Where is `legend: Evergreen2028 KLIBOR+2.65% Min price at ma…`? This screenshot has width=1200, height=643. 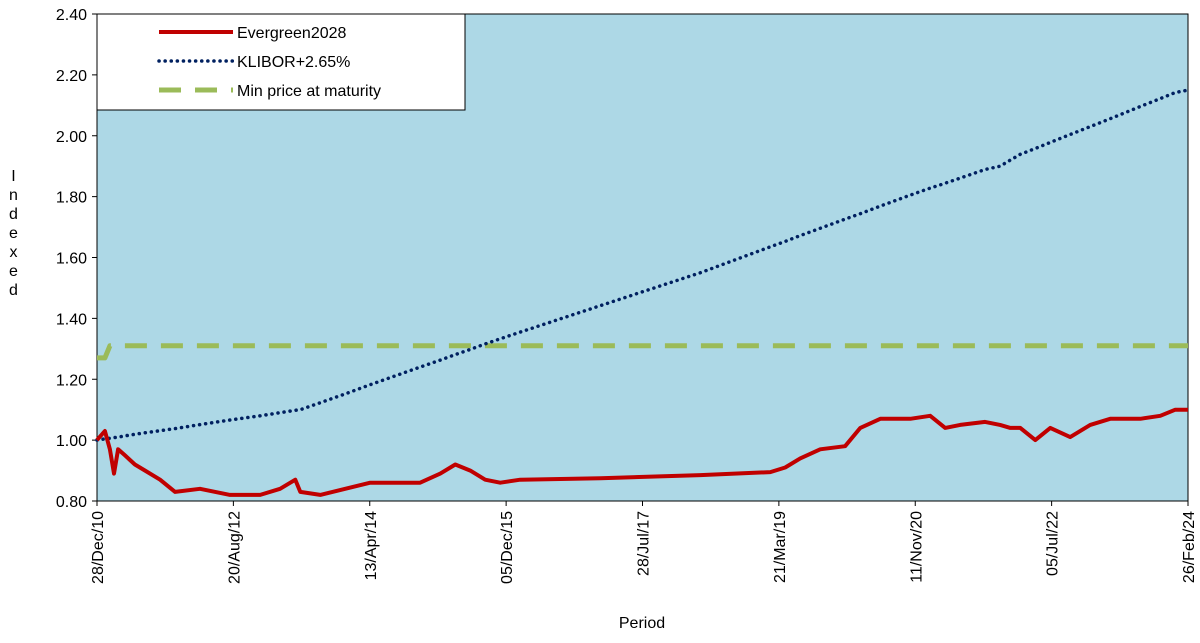 legend: Evergreen2028 KLIBOR+2.65% Min price at ma… is located at coordinates (281, 62).